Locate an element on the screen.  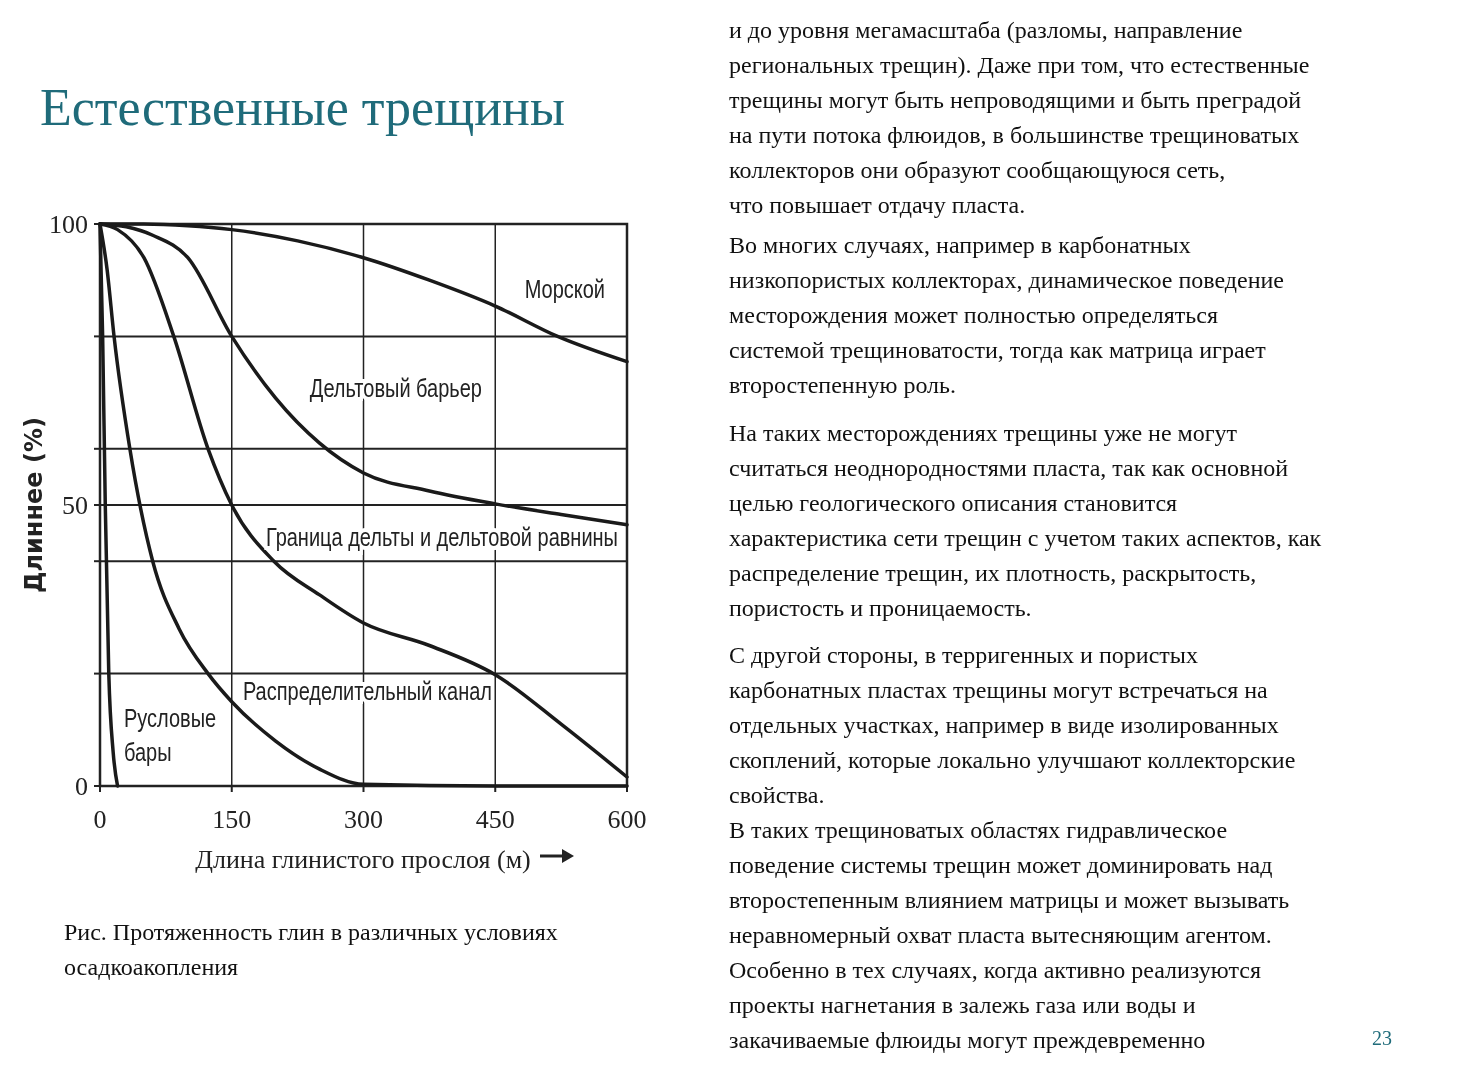
x-tick-label: 450 is located at coordinates (495, 819).